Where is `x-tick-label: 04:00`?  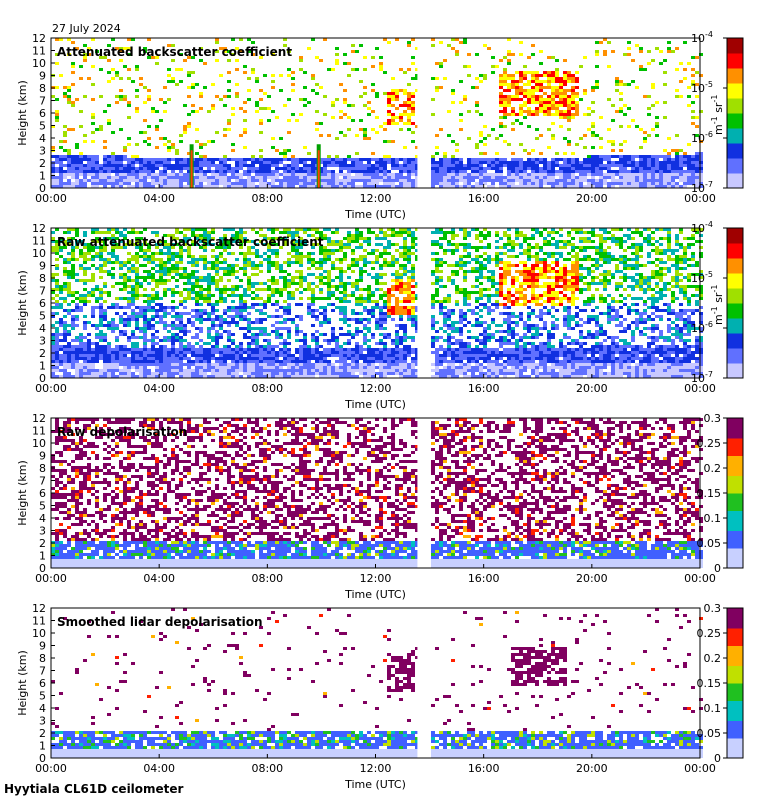 x-tick-label: 04:00 is located at coordinates (159, 198).